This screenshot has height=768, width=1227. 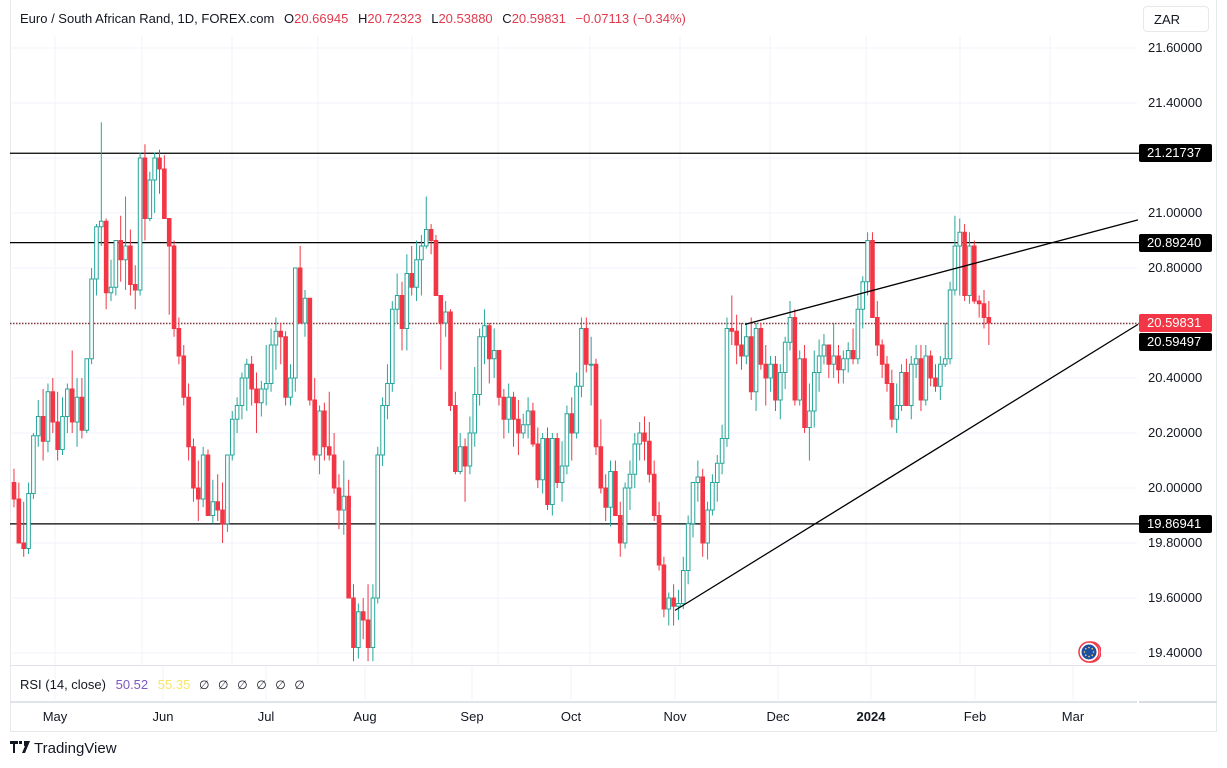 What do you see at coordinates (1175, 523) in the screenshot?
I see `level-price-tag: 19.86941` at bounding box center [1175, 523].